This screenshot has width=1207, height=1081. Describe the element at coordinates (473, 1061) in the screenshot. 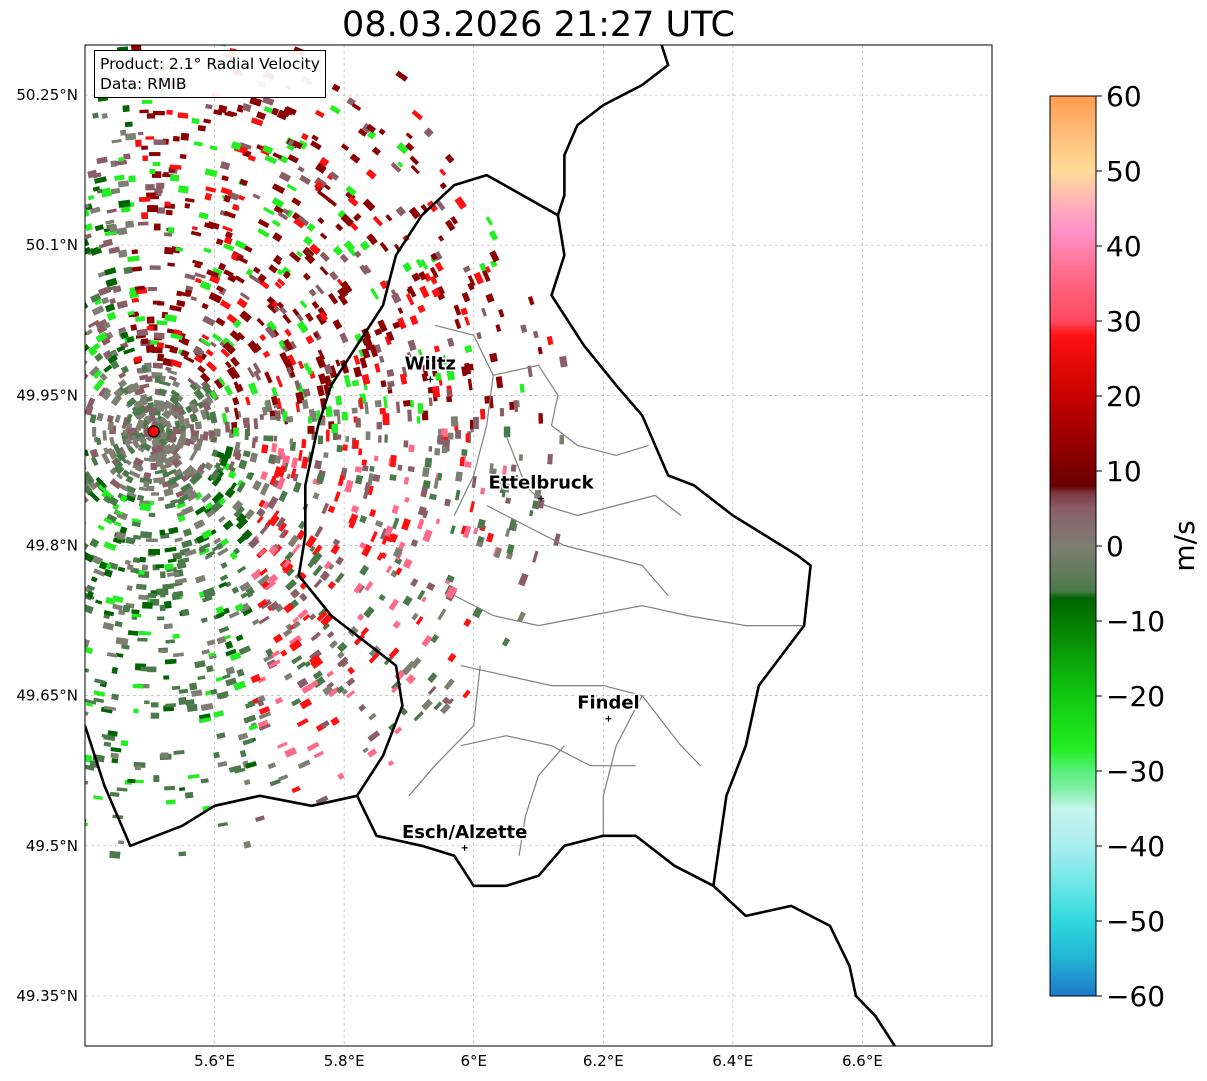

I see `lon-tick-label: 6°E` at that location.